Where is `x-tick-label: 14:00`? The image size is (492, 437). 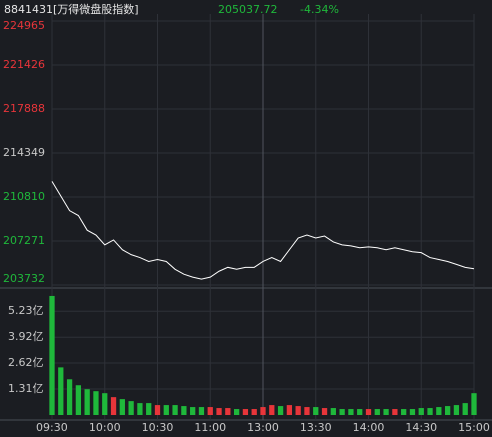
x-tick-label: 14:00 is located at coordinates (369, 427).